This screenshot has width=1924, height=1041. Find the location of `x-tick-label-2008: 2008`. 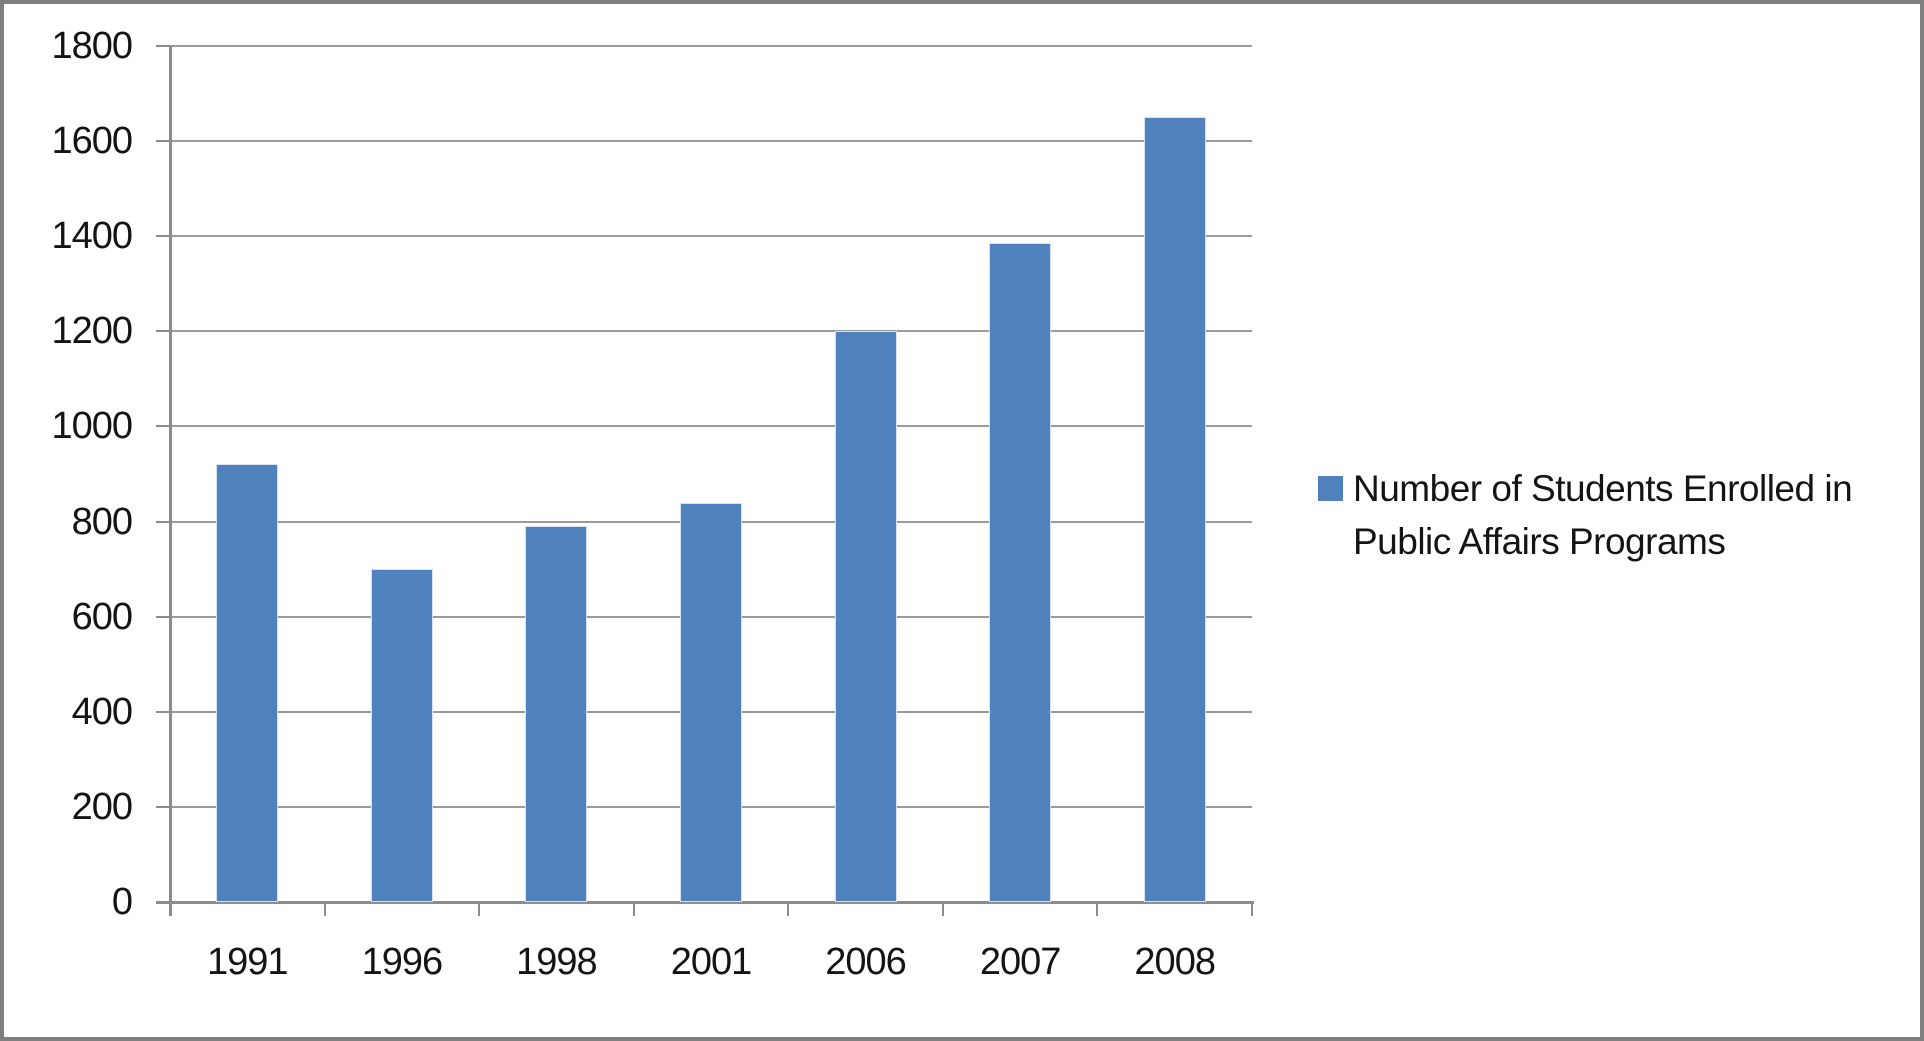

x-tick-label-2008: 2008 is located at coordinates (1175, 962).